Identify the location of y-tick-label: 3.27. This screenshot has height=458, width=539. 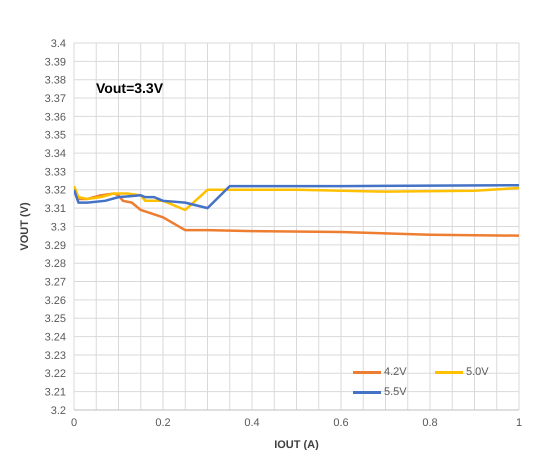
(55, 282).